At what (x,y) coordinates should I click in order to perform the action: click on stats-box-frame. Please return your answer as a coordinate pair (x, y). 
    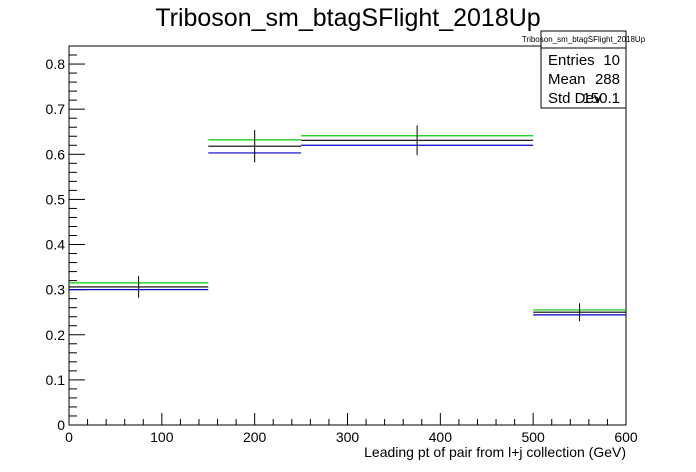
    Looking at the image, I should click on (583, 69).